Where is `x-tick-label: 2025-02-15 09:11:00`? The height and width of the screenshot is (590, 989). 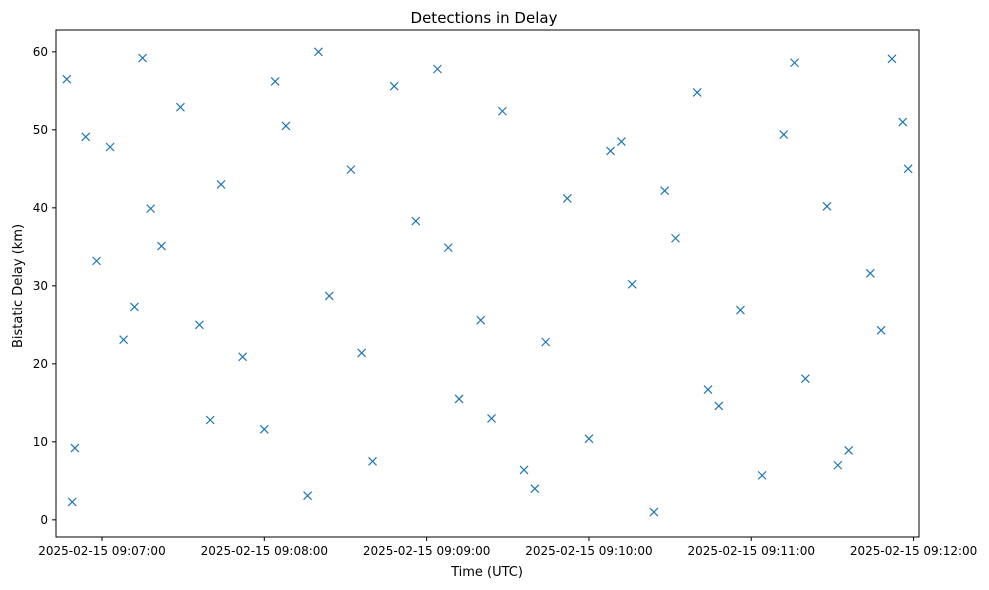 x-tick-label: 2025-02-15 09:11:00 is located at coordinates (751, 551).